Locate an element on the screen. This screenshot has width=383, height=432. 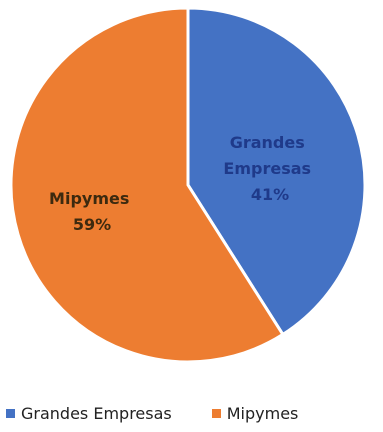
legend-swatch-mipymes is located at coordinates (216, 413).